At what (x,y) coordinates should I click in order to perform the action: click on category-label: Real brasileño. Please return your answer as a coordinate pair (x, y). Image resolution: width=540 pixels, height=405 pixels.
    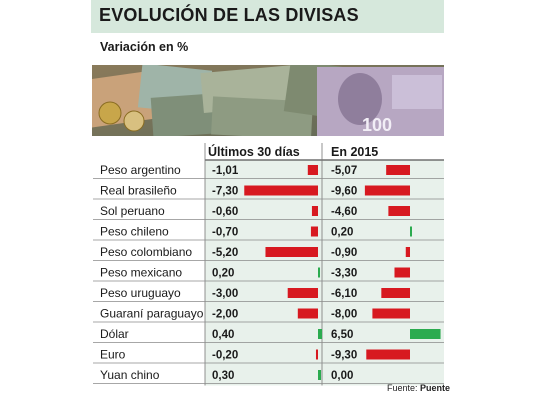
    Looking at the image, I should click on (138, 191).